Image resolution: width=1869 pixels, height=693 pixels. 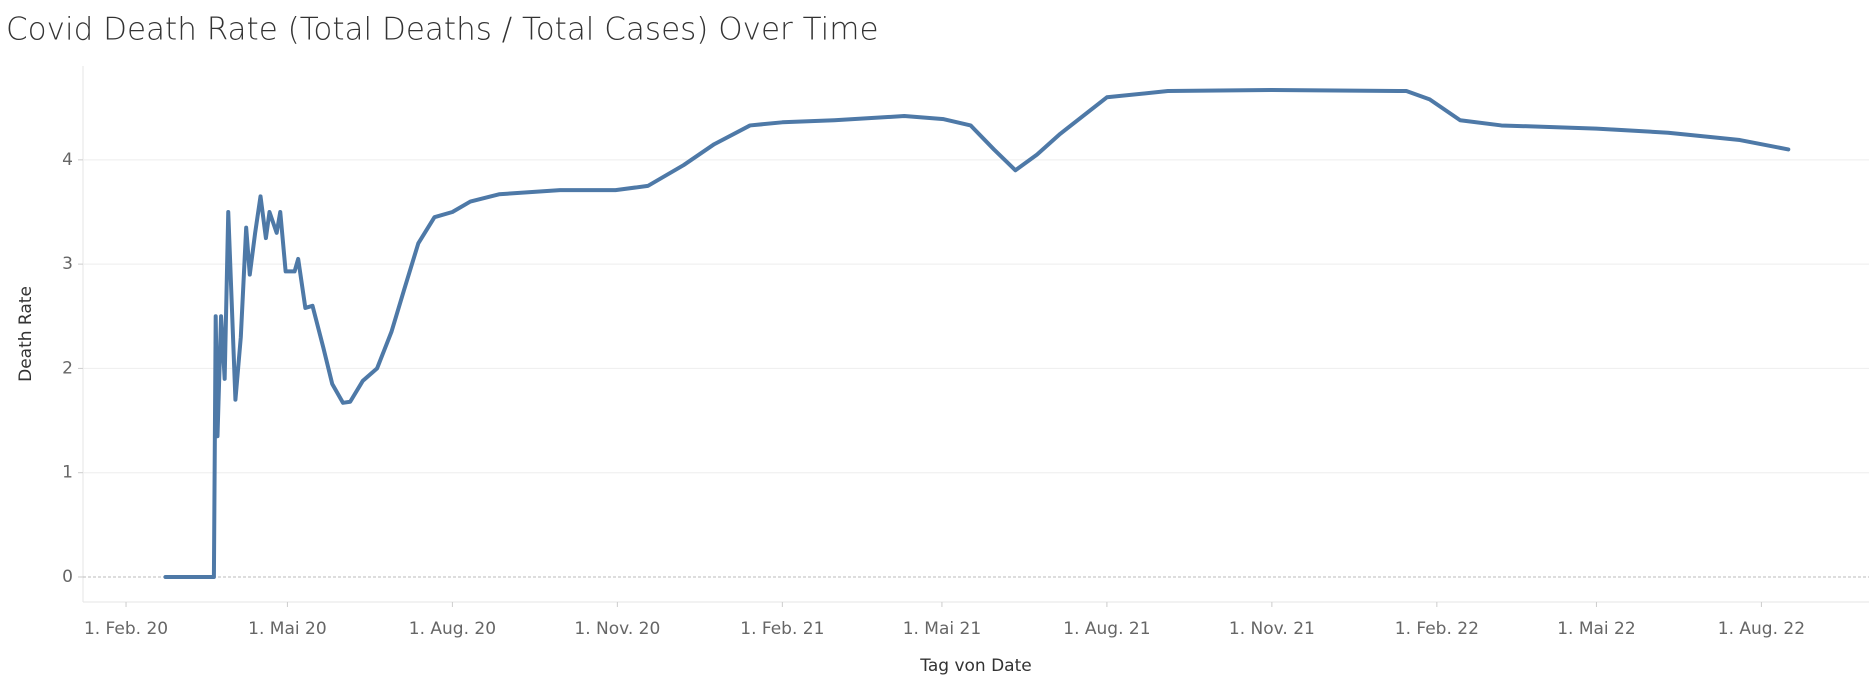 What do you see at coordinates (1106, 629) in the screenshot?
I see `x-tick-label: 1. Aug. 21` at bounding box center [1106, 629].